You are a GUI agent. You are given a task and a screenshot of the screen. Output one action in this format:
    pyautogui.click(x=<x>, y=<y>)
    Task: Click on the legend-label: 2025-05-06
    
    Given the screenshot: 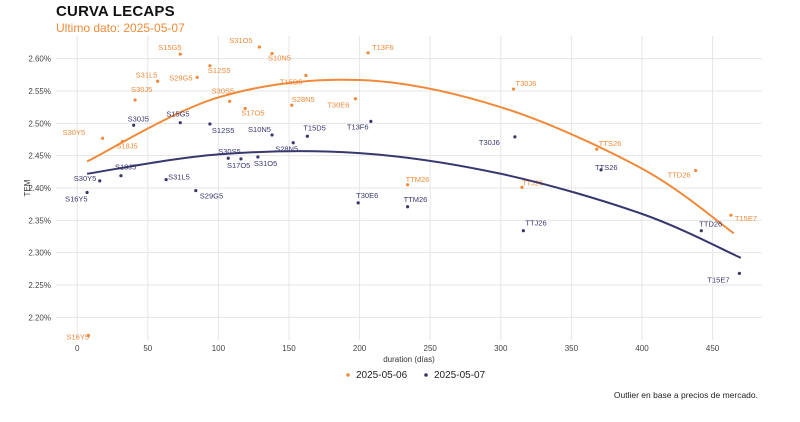 What is the action you would take?
    pyautogui.click(x=382, y=375)
    